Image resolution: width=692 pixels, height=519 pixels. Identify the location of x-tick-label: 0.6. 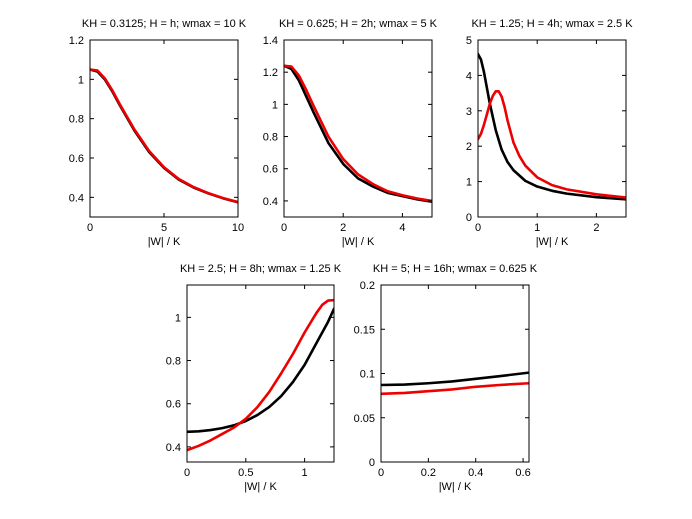
(522, 473).